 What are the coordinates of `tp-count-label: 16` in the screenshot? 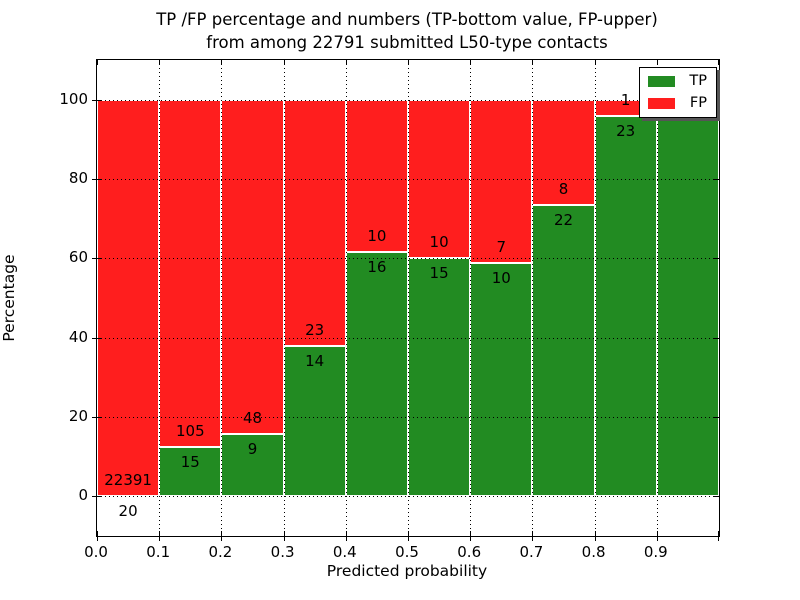 It's located at (377, 267).